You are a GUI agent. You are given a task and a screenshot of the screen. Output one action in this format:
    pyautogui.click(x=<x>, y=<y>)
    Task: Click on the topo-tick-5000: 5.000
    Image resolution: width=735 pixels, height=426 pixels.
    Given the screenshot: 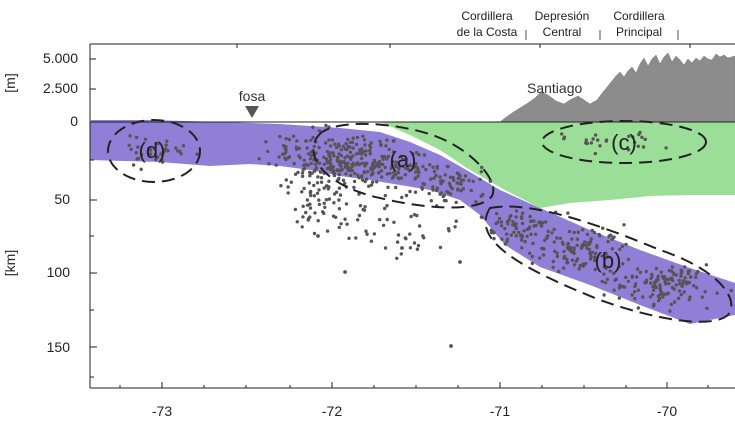 What is the action you would take?
    pyautogui.click(x=60, y=58)
    